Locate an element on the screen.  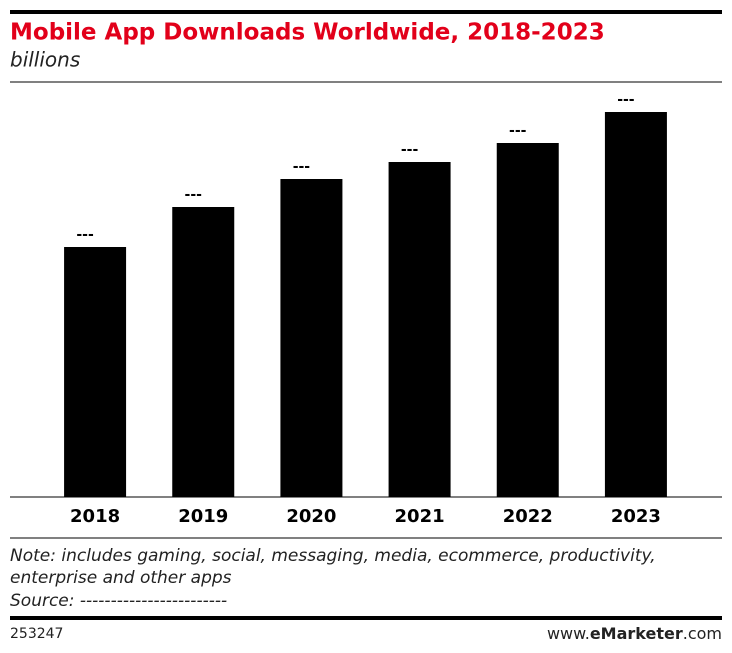
bottom-rule is located at coordinates (366, 618).